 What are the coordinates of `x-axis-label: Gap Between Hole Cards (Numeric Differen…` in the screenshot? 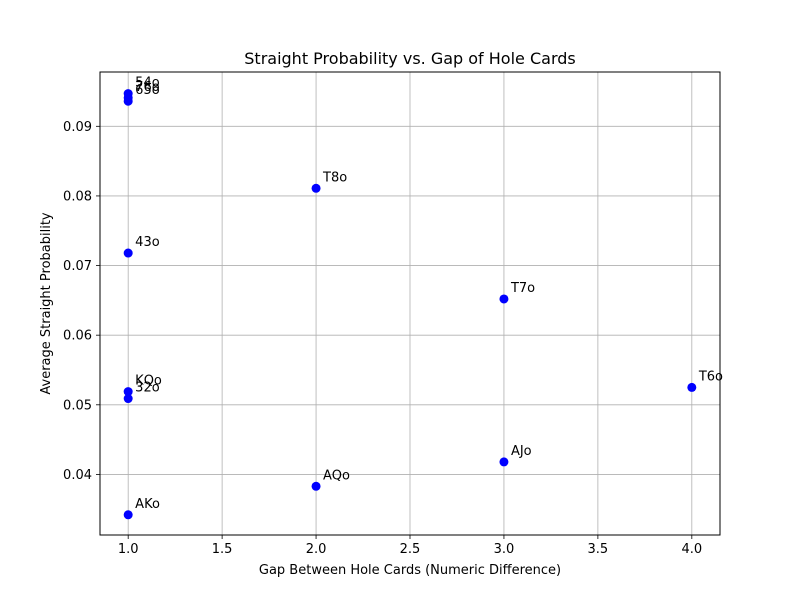 It's located at (410, 570).